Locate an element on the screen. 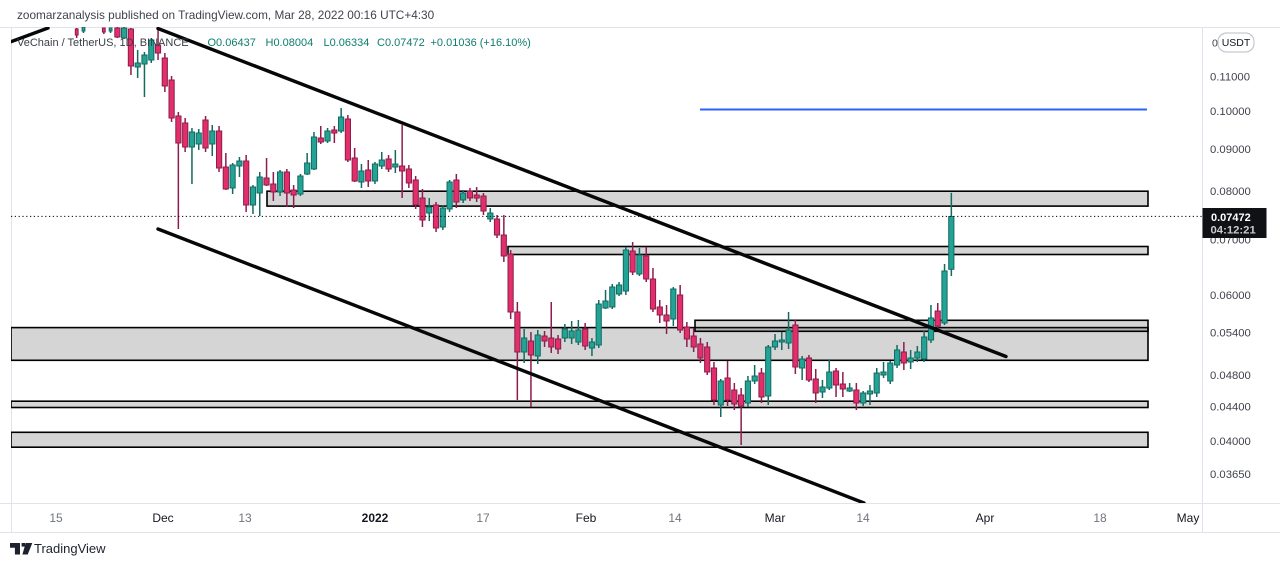 The width and height of the screenshot is (1280, 566). svg-text: 04:12:21 is located at coordinates (1233, 231).